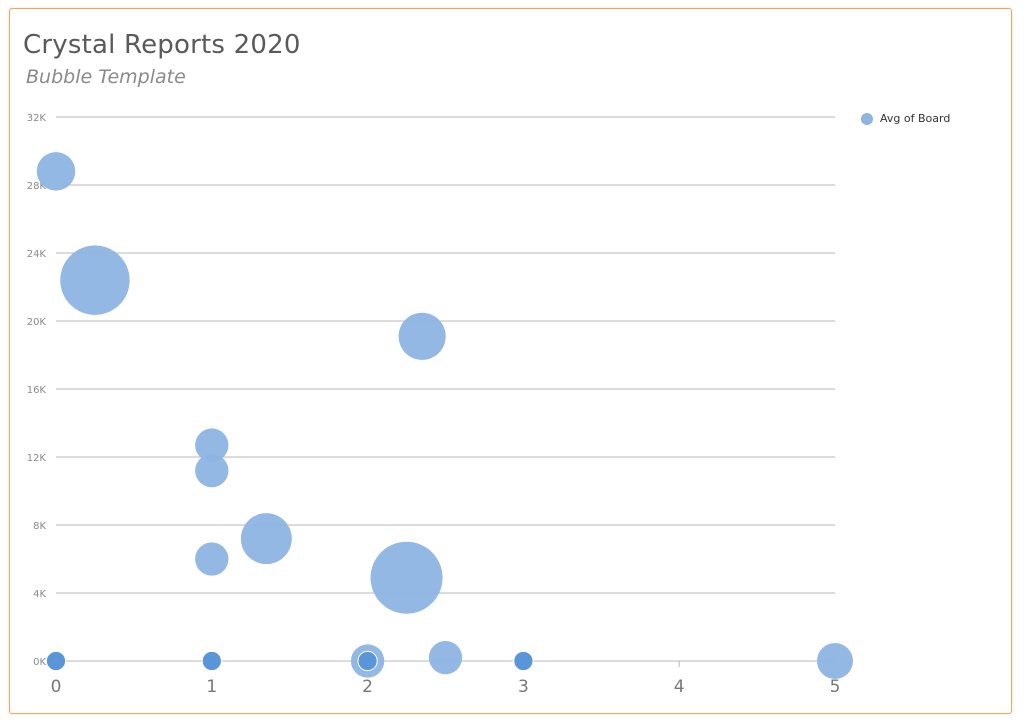 The height and width of the screenshot is (725, 1024). I want to click on y-tick-label: 12K, so click(37, 458).